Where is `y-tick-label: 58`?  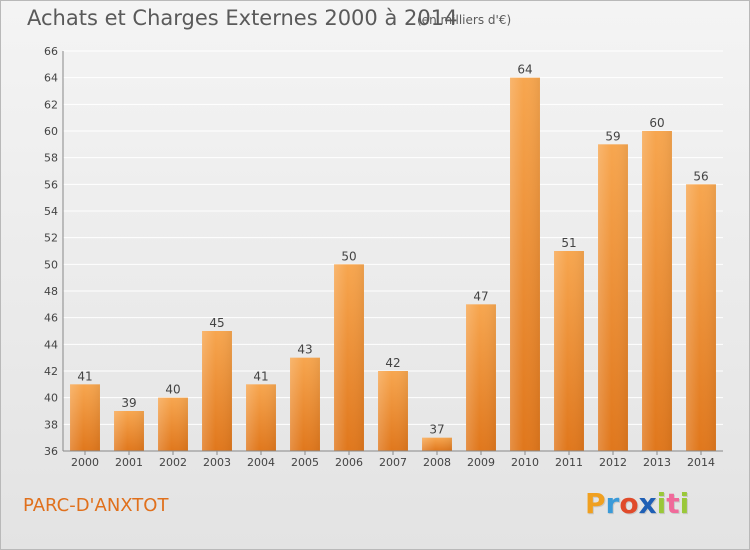 y-tick-label: 58 is located at coordinates (51, 158).